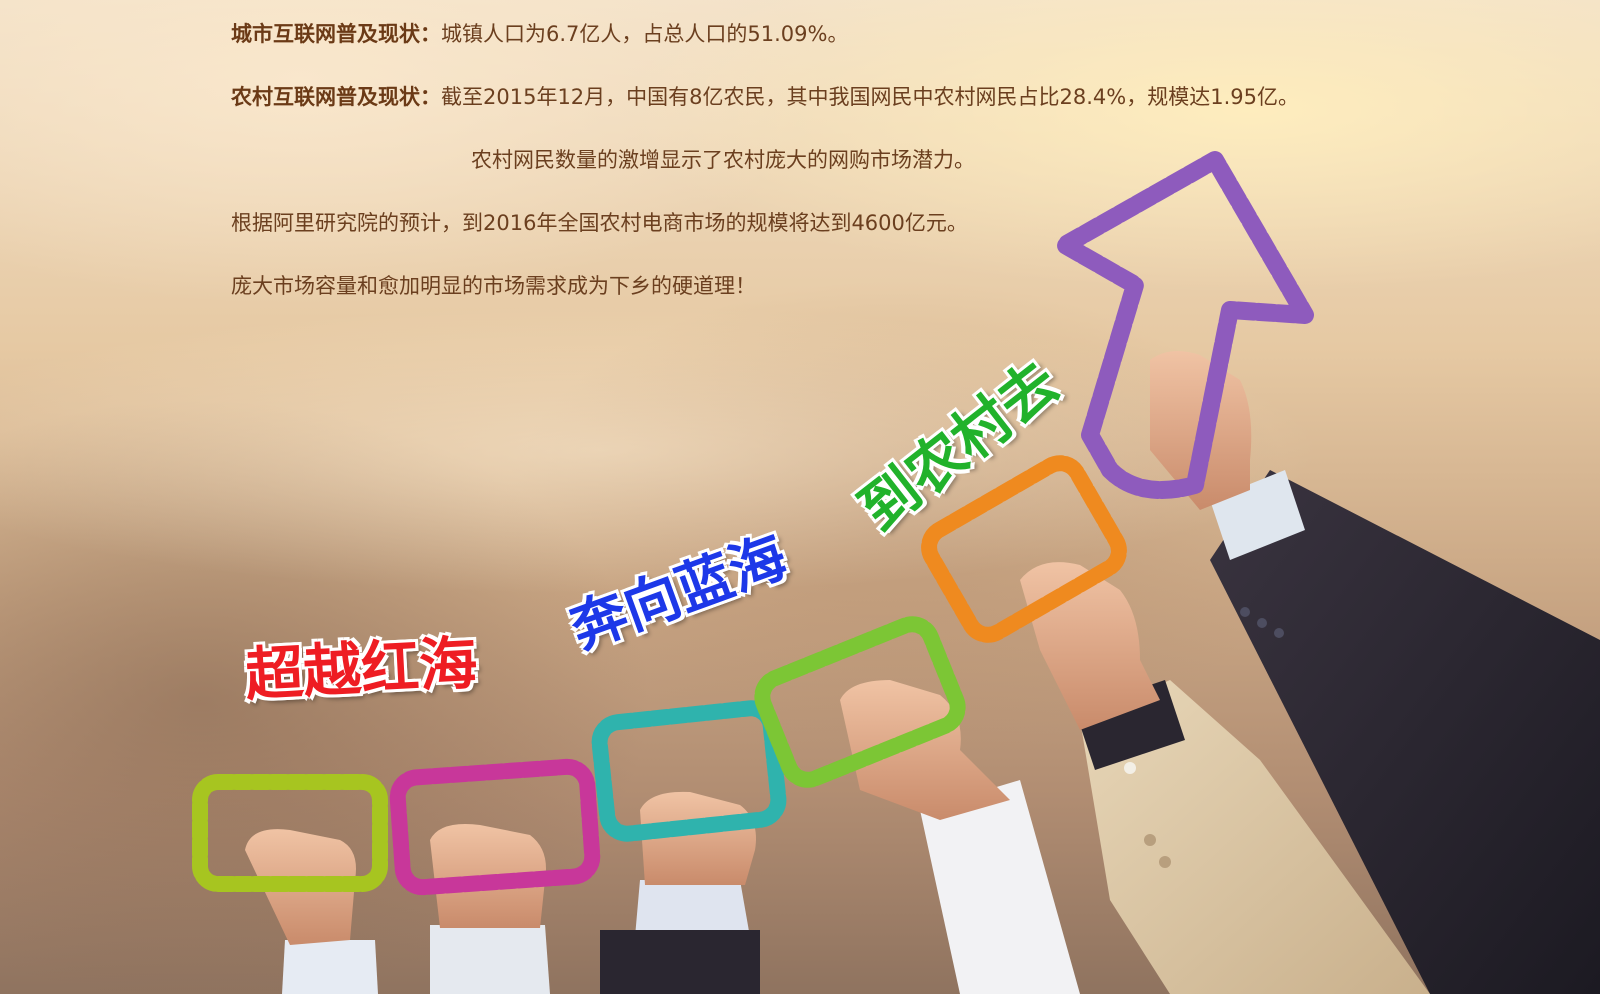 The width and height of the screenshot is (1600, 994). Describe the element at coordinates (336, 34) in the screenshot. I see `urban-label: 城市互联网普及现状：` at that location.